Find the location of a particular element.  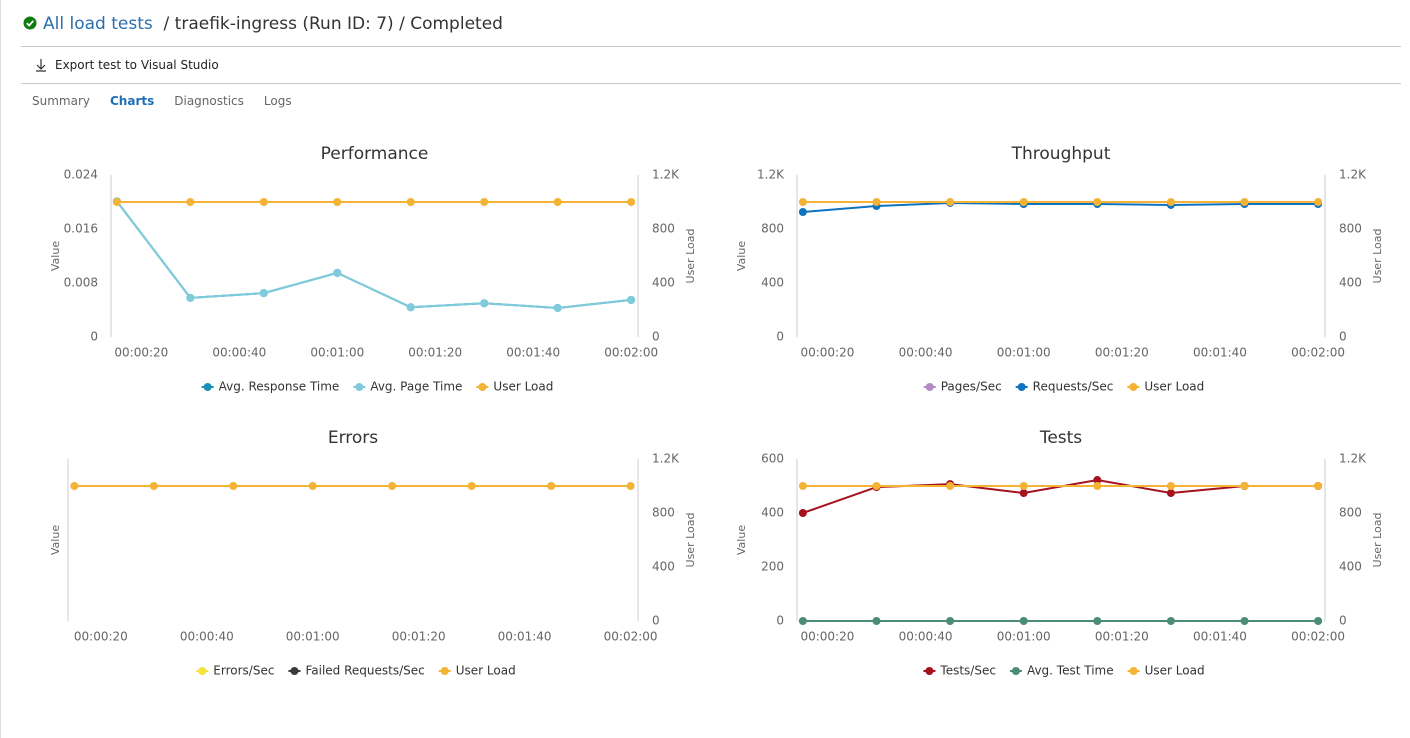

tab: Diagnostics is located at coordinates (209, 101).